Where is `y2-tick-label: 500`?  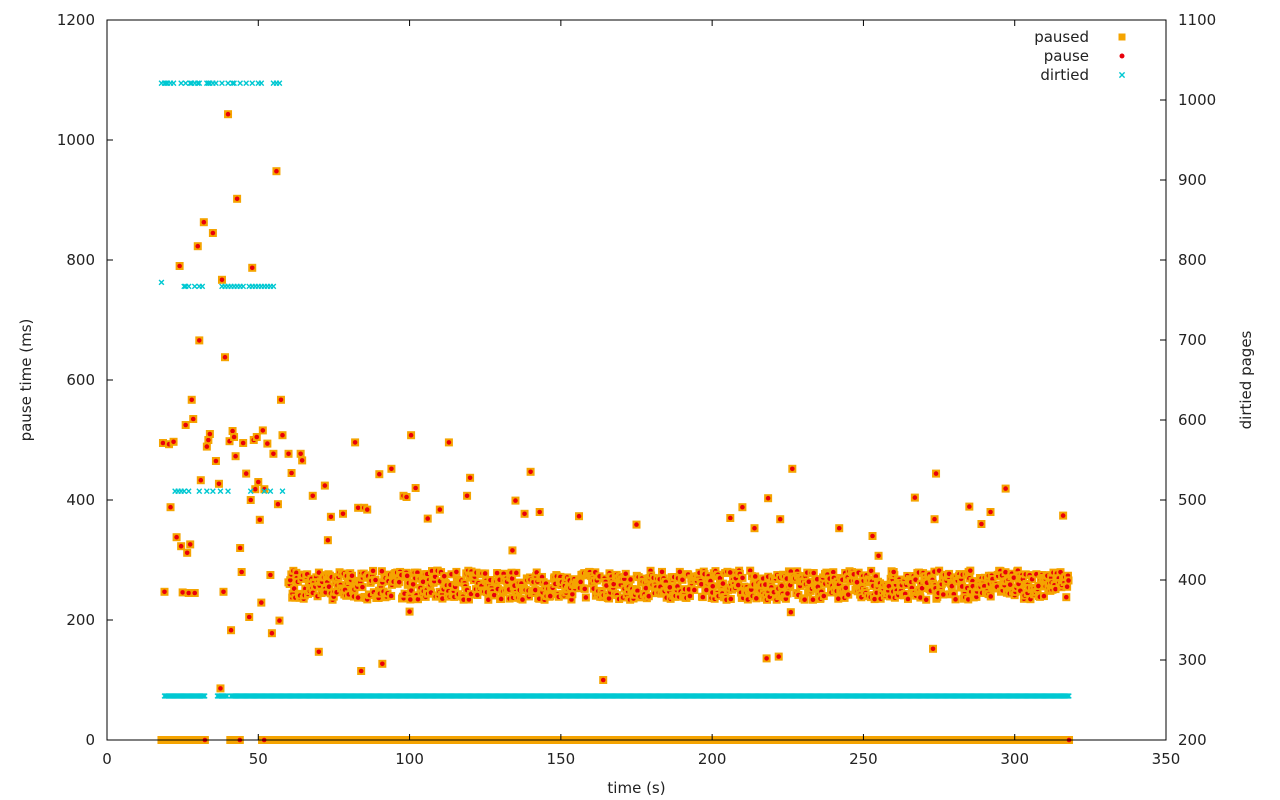
y2-tick-label: 500 is located at coordinates (1192, 500).